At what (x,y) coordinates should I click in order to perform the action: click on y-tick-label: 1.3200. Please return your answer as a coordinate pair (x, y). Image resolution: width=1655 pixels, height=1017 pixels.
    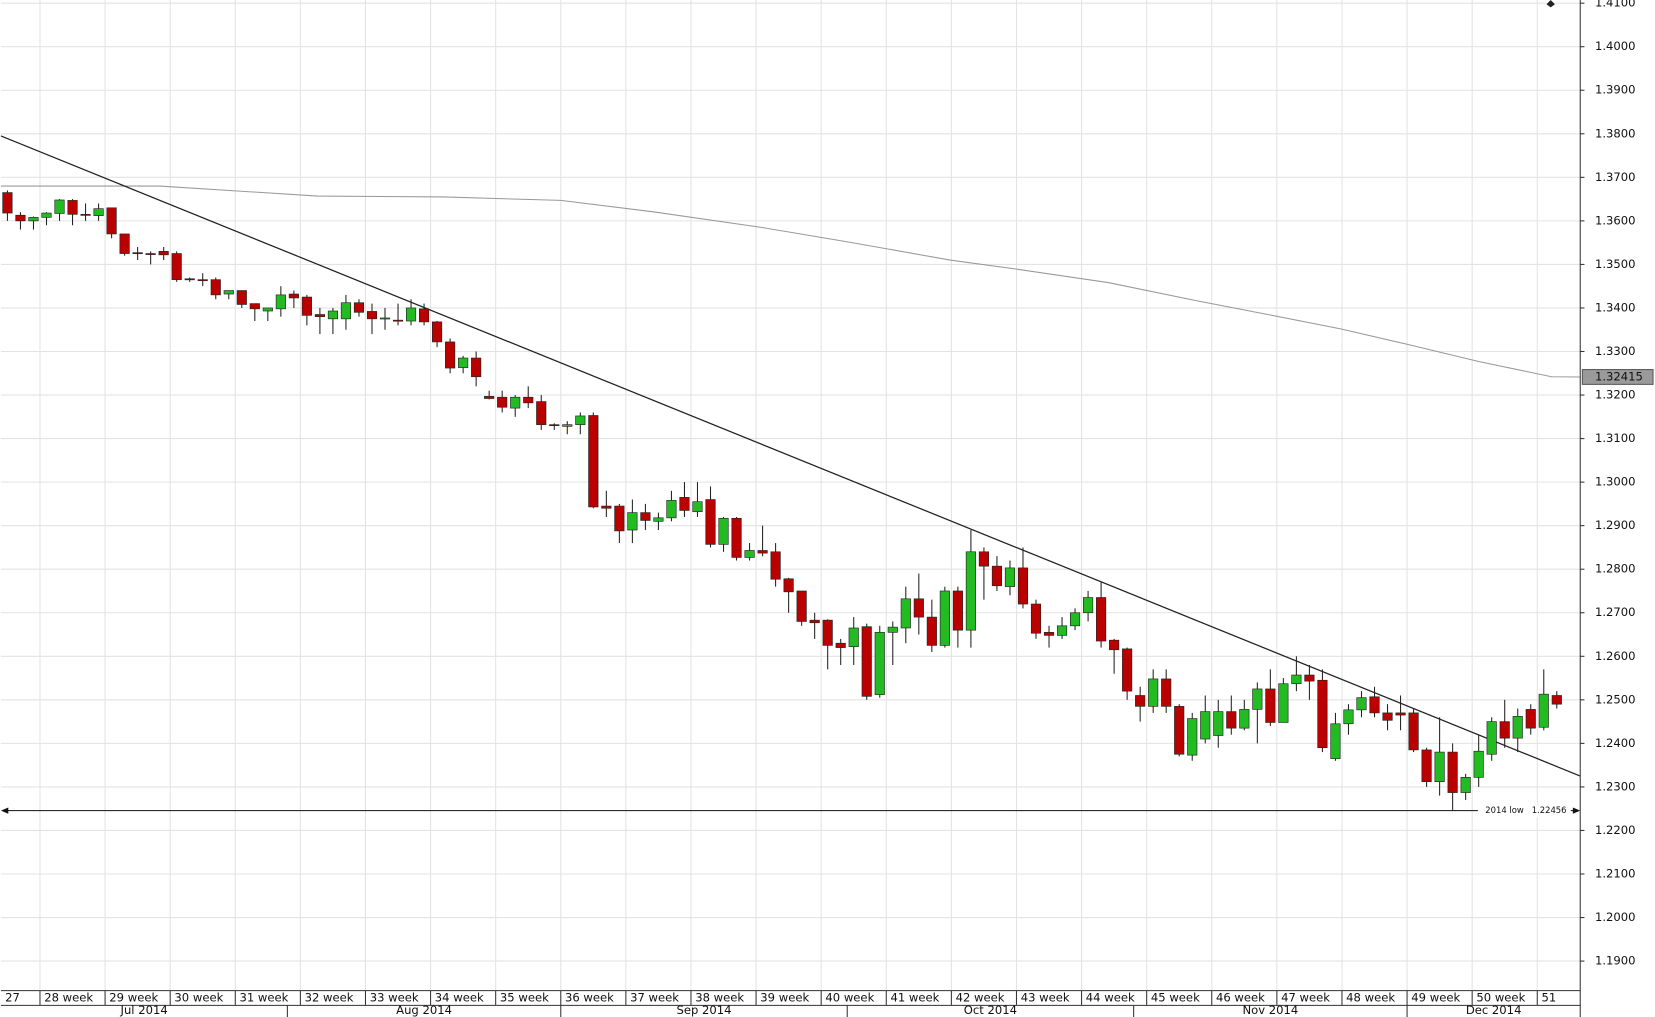
    Looking at the image, I should click on (1615, 395).